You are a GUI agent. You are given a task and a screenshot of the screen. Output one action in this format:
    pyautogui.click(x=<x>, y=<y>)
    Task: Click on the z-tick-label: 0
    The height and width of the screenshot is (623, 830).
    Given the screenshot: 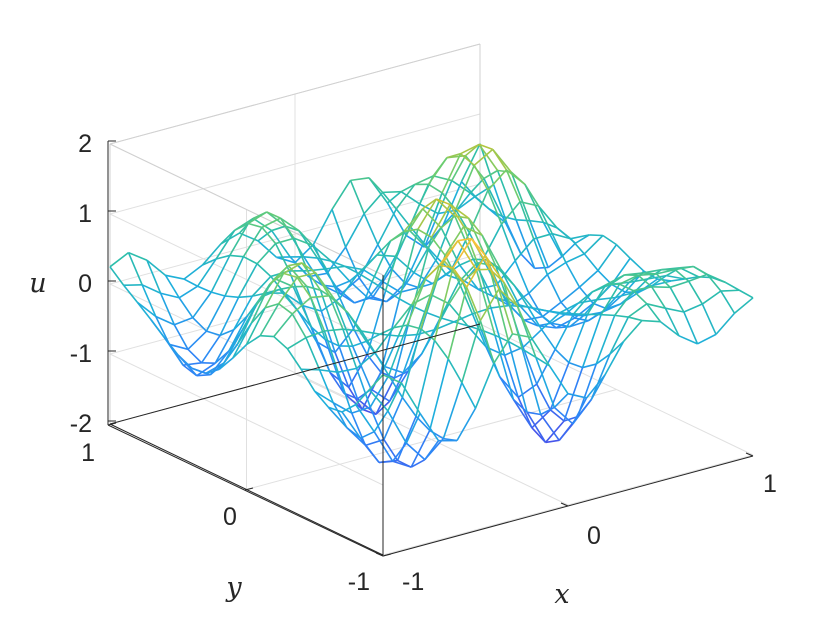 What is the action you would take?
    pyautogui.click(x=85, y=284)
    